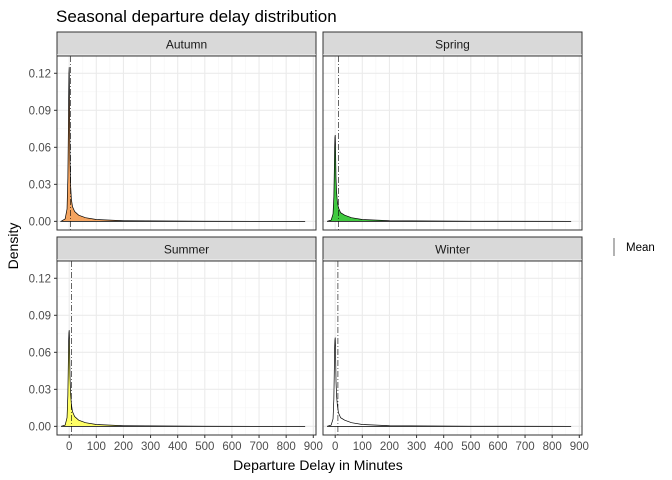 The height and width of the screenshot is (480, 672). What do you see at coordinates (318, 465) in the screenshot?
I see `x-axis-title: Departure Delay in Minutes` at bounding box center [318, 465].